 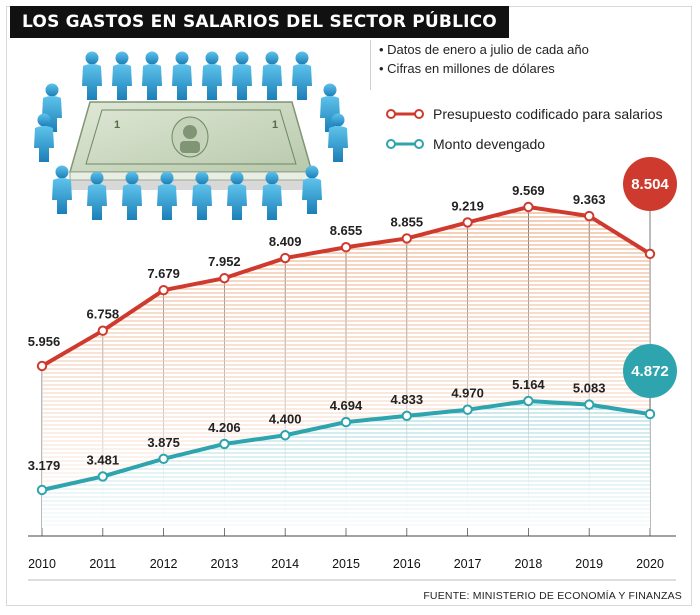 What do you see at coordinates (589, 199) in the screenshot?
I see `data-label-budget-2019: 9.363` at bounding box center [589, 199].